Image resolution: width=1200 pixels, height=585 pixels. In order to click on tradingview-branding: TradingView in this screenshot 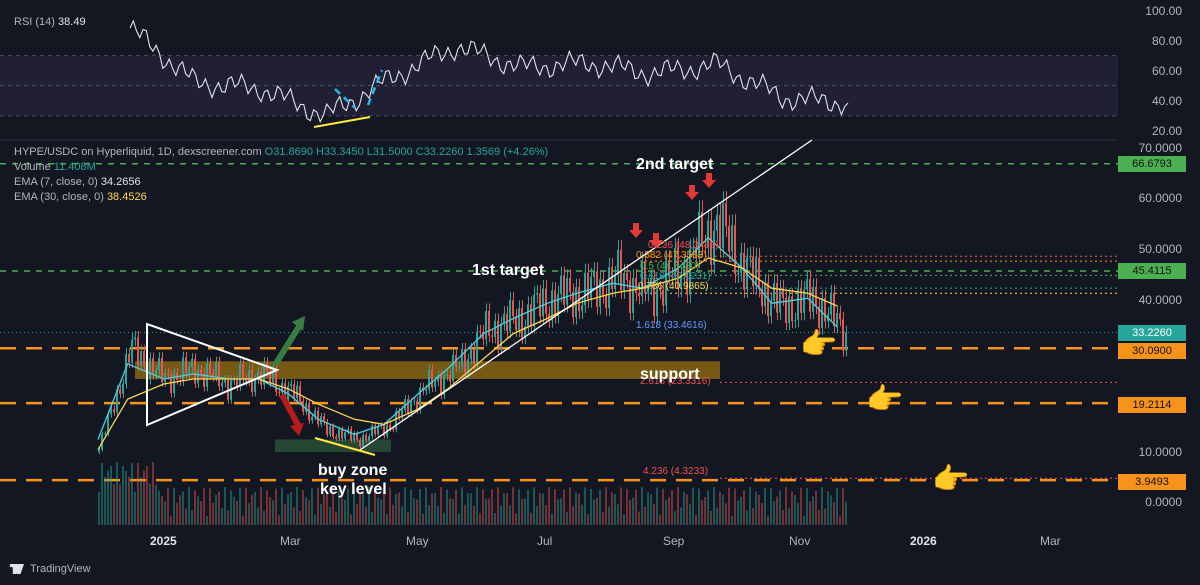, I will do `click(50, 569)`.